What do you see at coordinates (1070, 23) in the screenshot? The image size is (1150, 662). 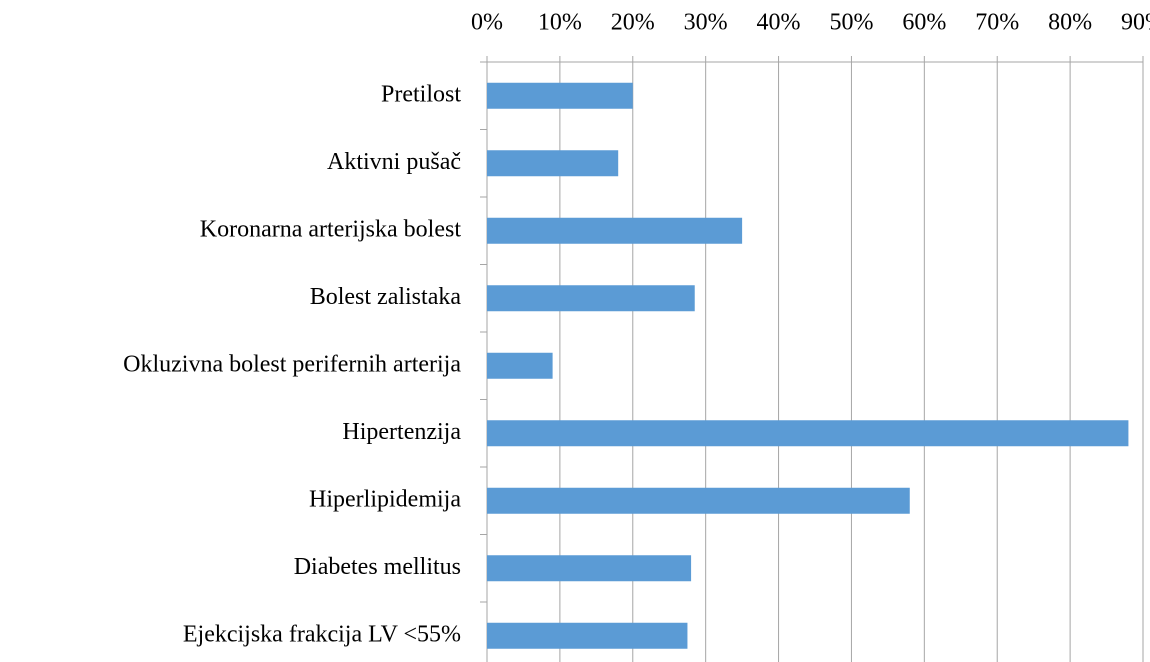 I see `x-tick-label: 80%` at bounding box center [1070, 23].